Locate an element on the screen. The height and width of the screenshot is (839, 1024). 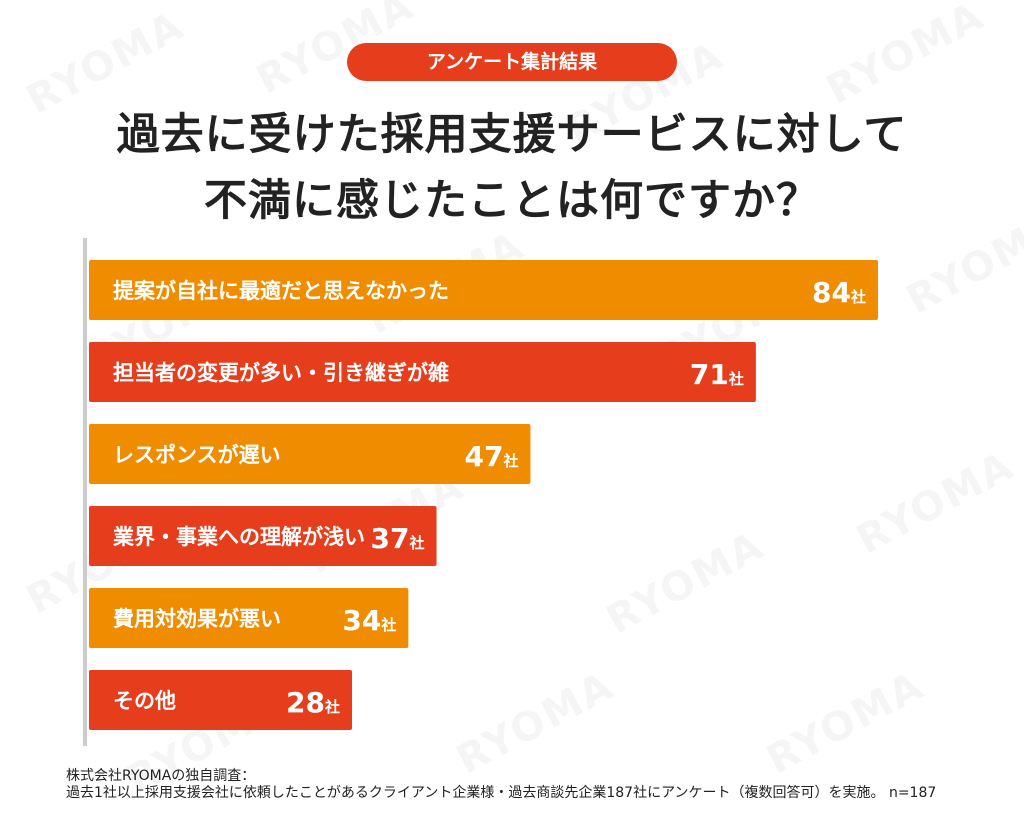
bar-category-label: その他 is located at coordinates (144, 701).